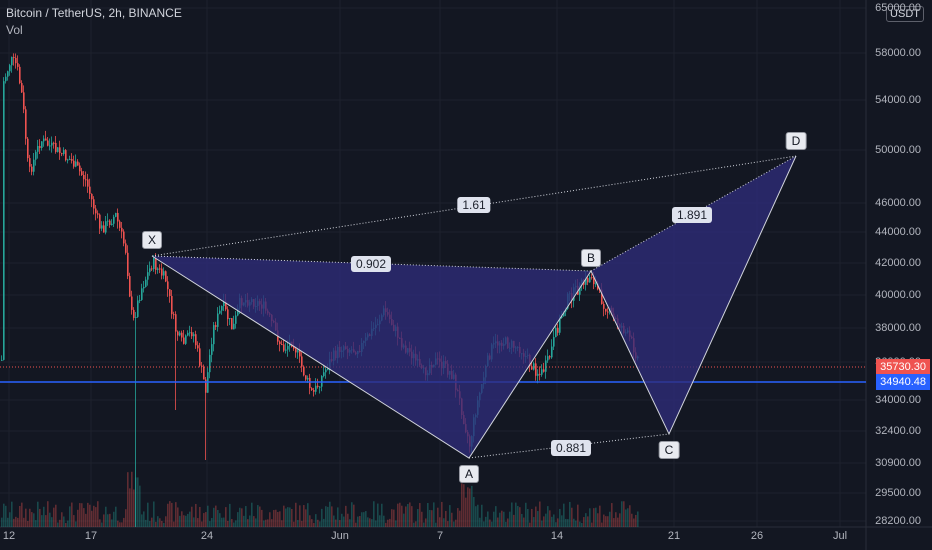 This screenshot has height=550, width=932. Describe the element at coordinates (9, 536) in the screenshot. I see `time-tick: 12` at that location.